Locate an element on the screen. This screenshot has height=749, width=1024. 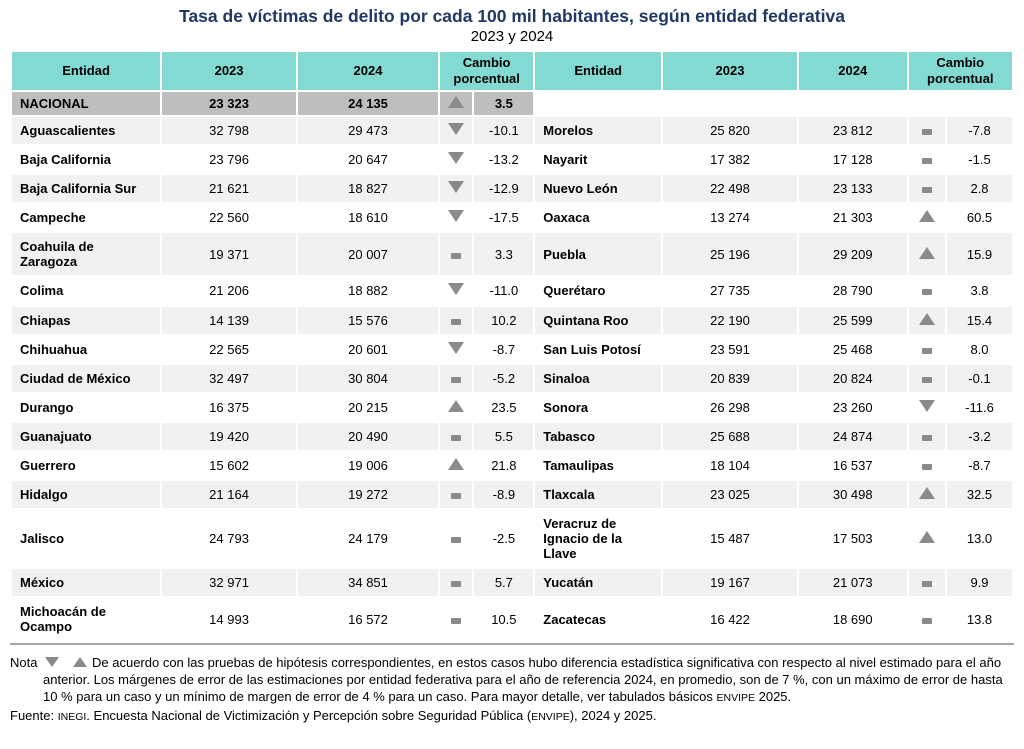
national-row: NACIONAL 23 323 24 135 3.5 is located at coordinates (512, 103).